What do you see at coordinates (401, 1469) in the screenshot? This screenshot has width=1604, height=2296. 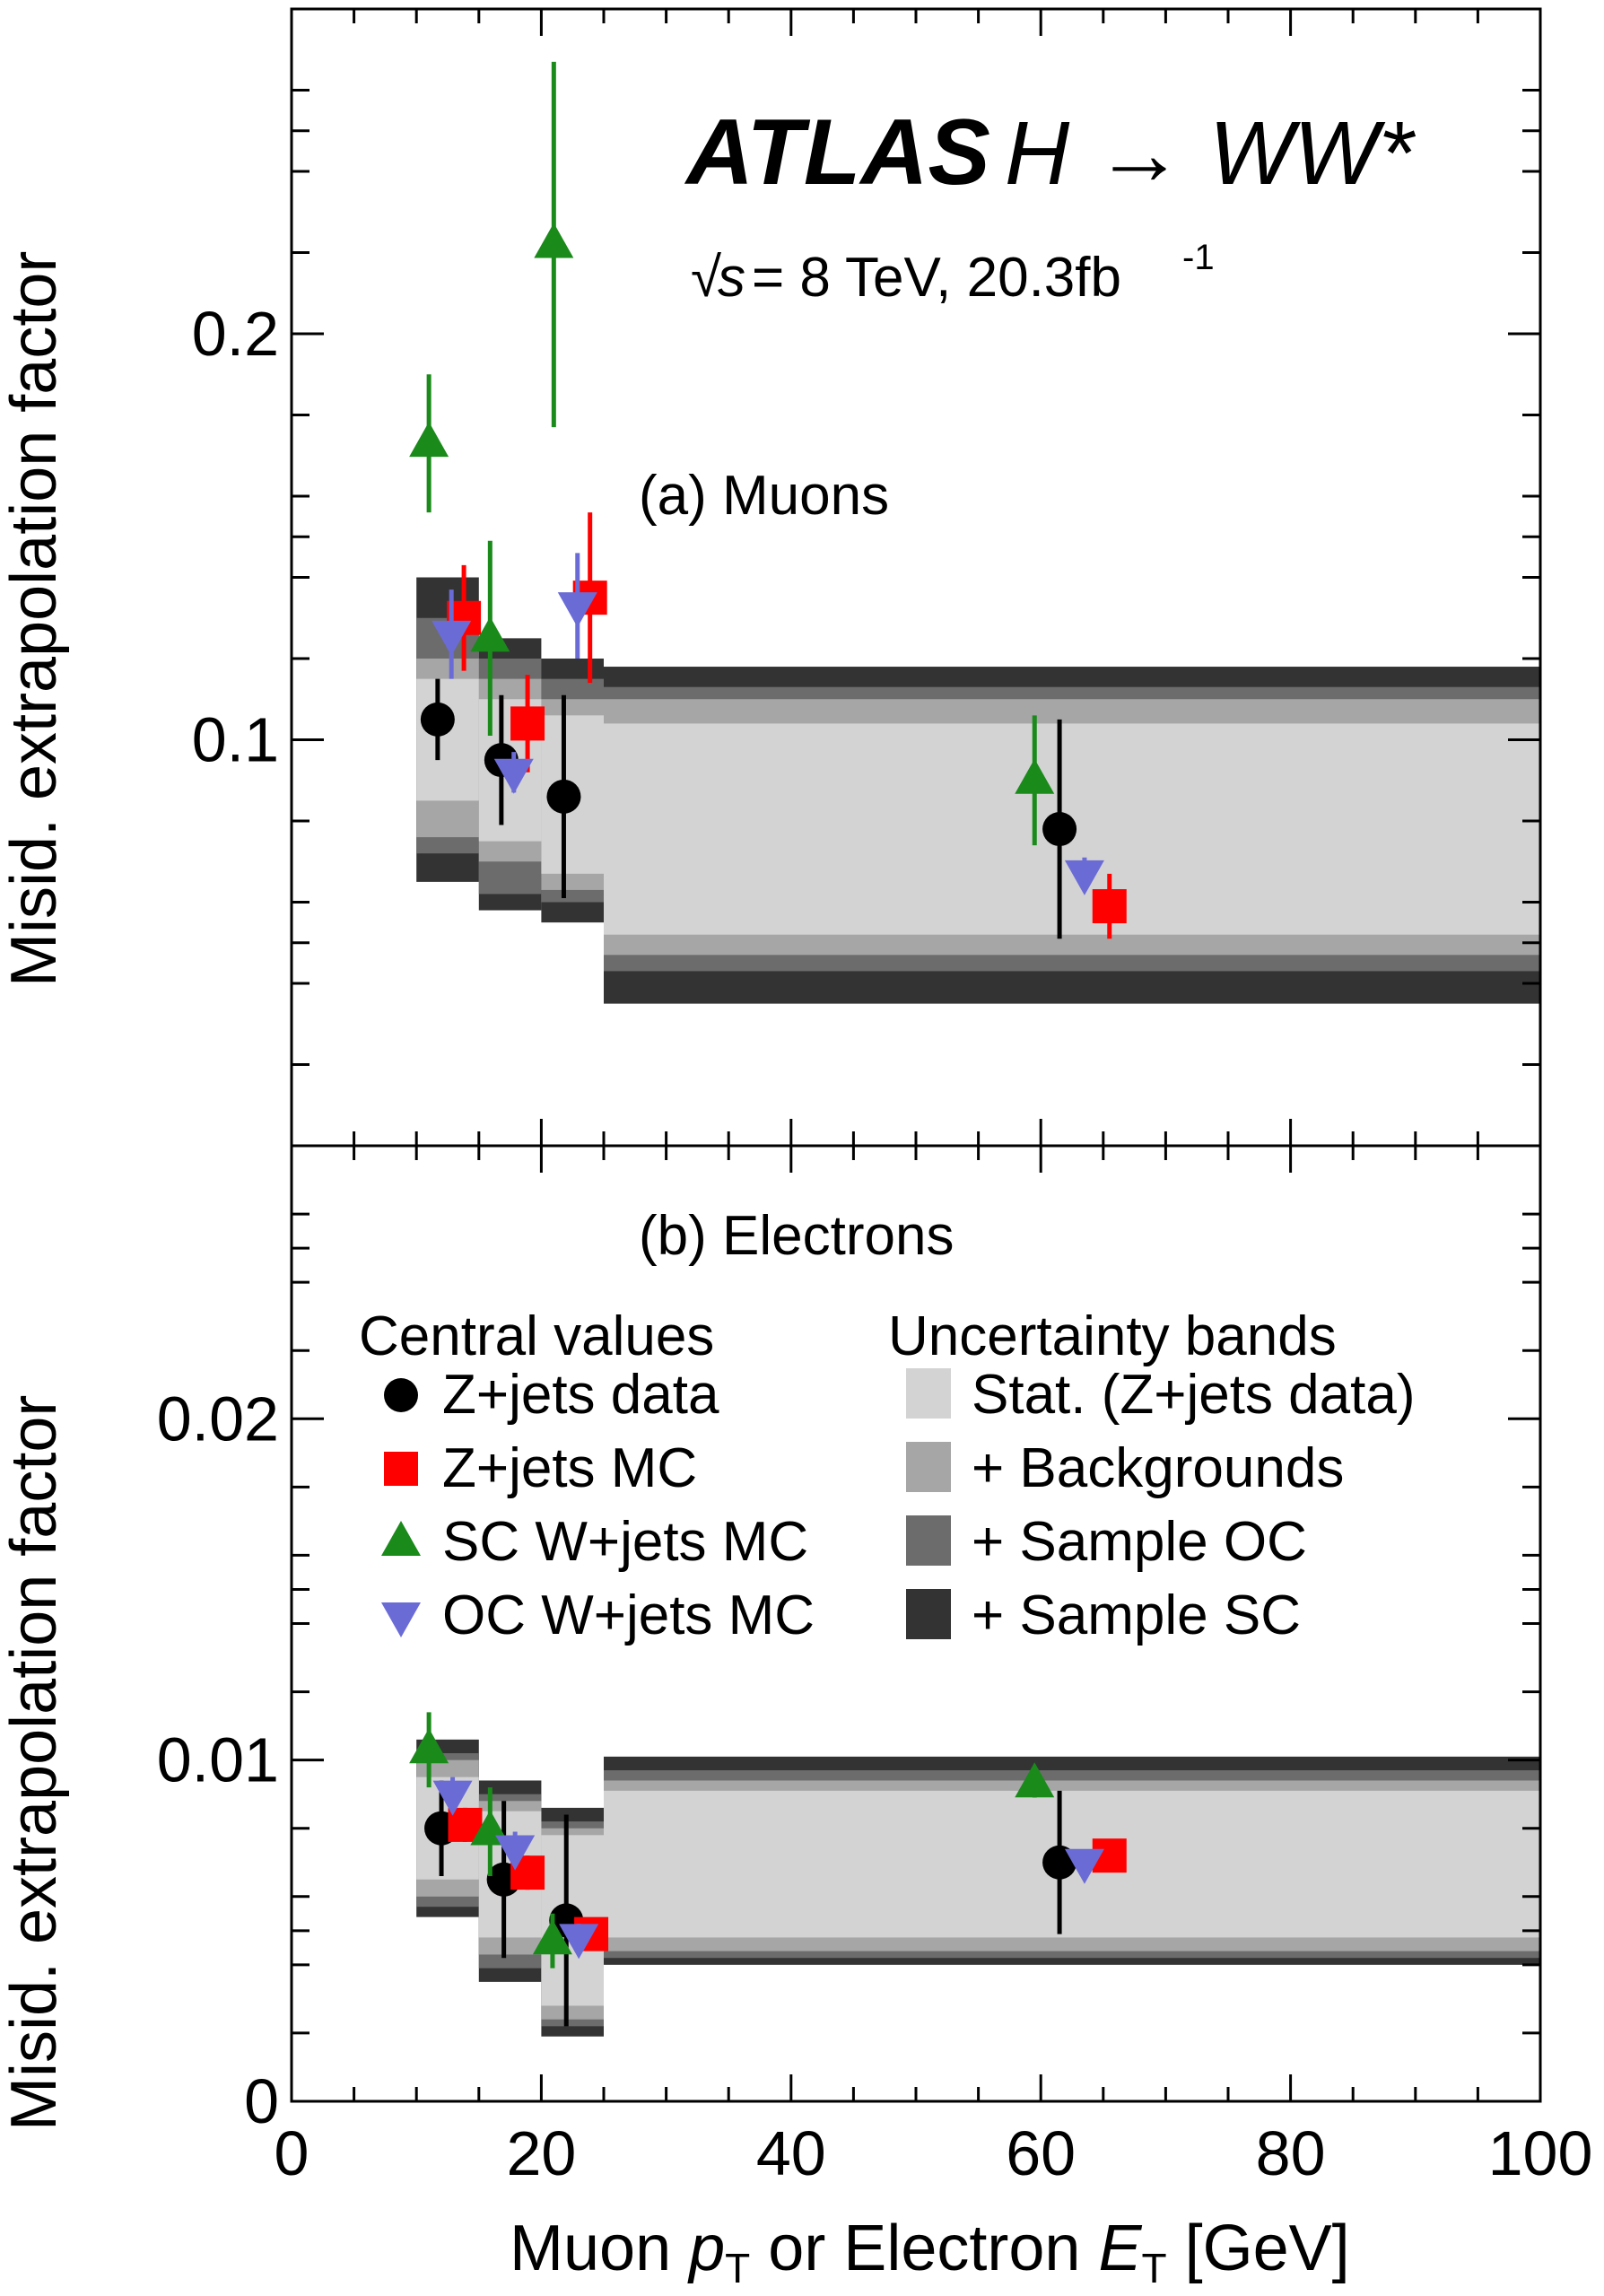 I see `legend-marker-zjets-mc` at bounding box center [401, 1469].